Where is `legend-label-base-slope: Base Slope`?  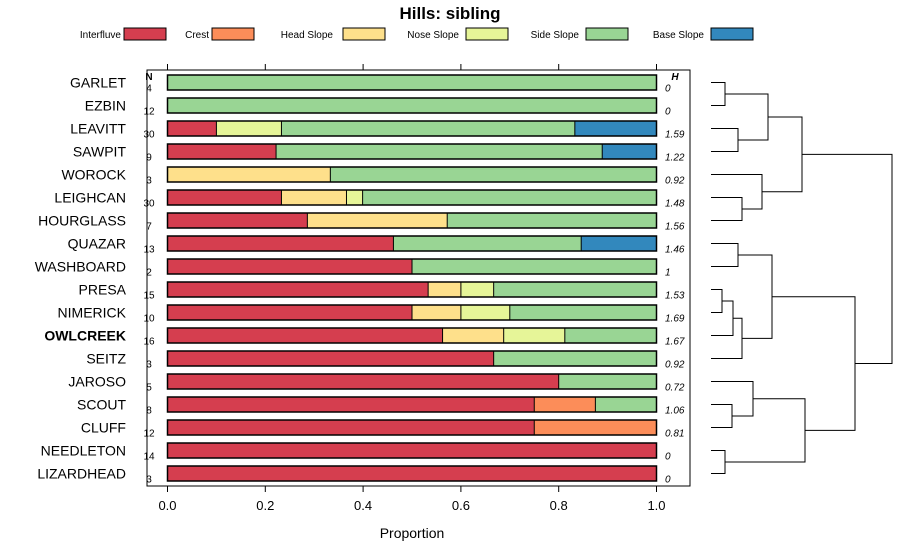
legend-label-base-slope: Base Slope is located at coordinates (679, 35).